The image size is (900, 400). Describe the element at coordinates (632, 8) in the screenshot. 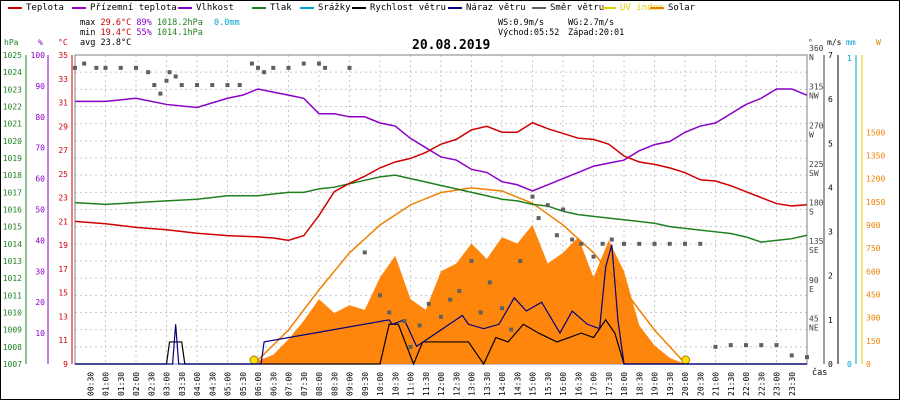

I see `legend-item: UV index` at that location.